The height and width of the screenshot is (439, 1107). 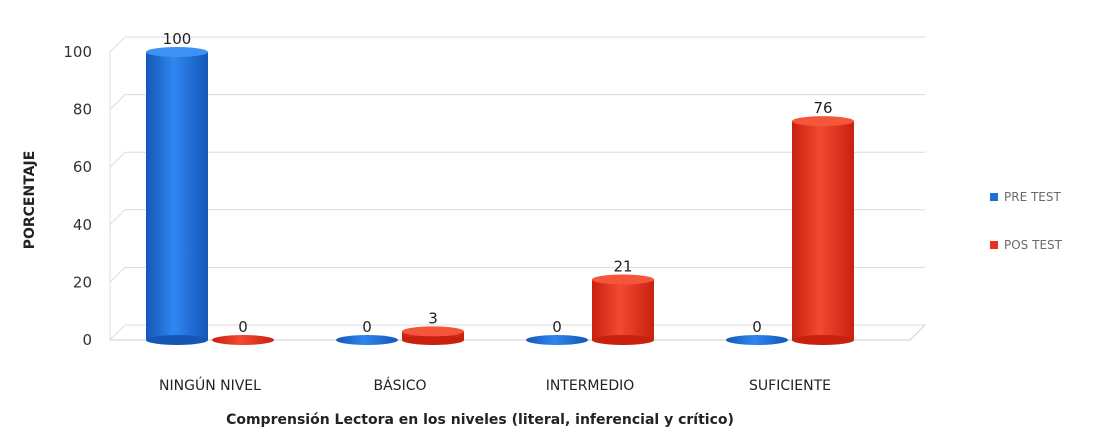 What do you see at coordinates (367, 327) in the screenshot?
I see `data-label-pre-test-b-sico: 0` at bounding box center [367, 327].